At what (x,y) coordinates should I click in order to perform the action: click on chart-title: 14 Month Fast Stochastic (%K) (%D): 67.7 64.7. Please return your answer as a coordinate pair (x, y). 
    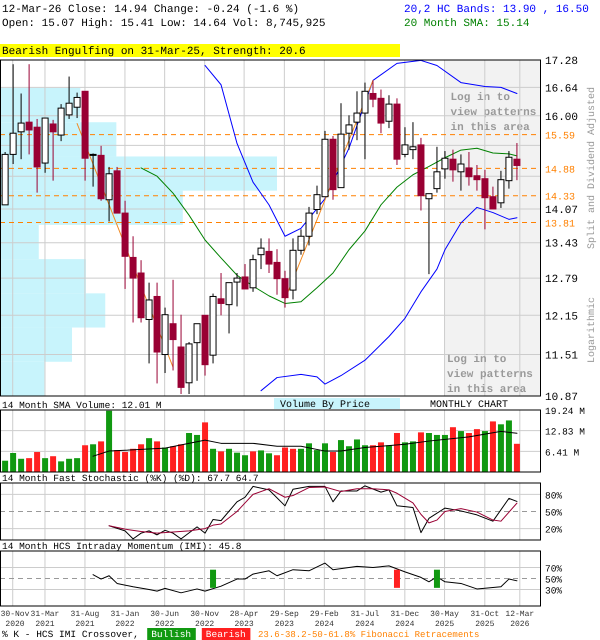
    Looking at the image, I should click on (130, 478).